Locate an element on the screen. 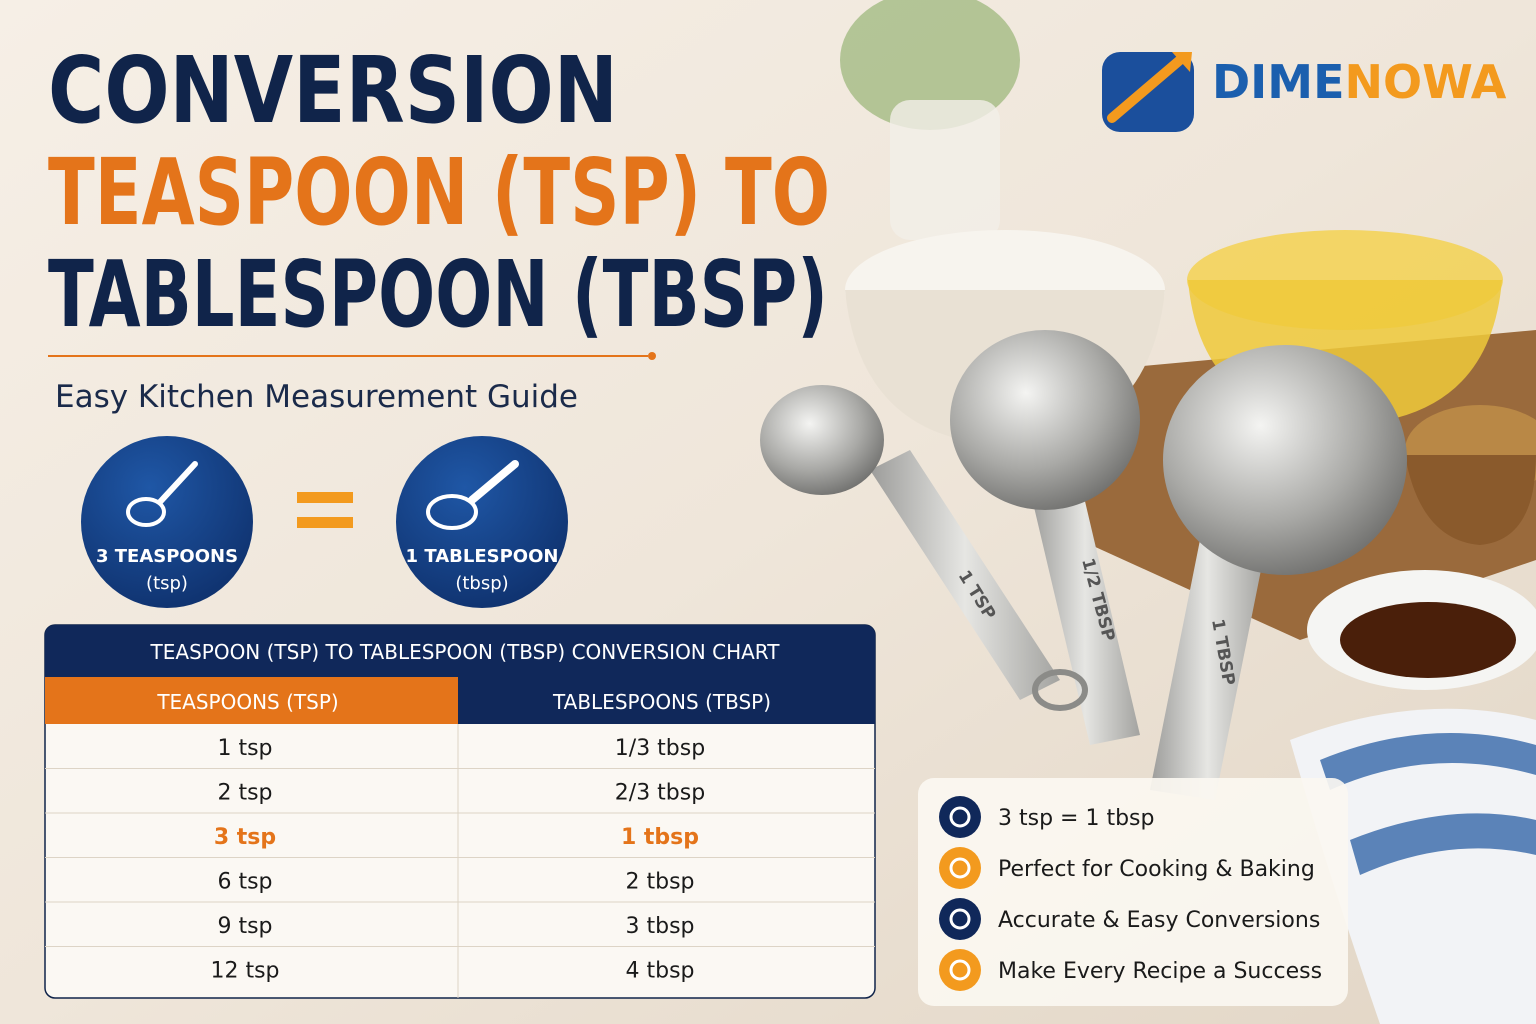  logo-arrow is located at coordinates (1146, 89).